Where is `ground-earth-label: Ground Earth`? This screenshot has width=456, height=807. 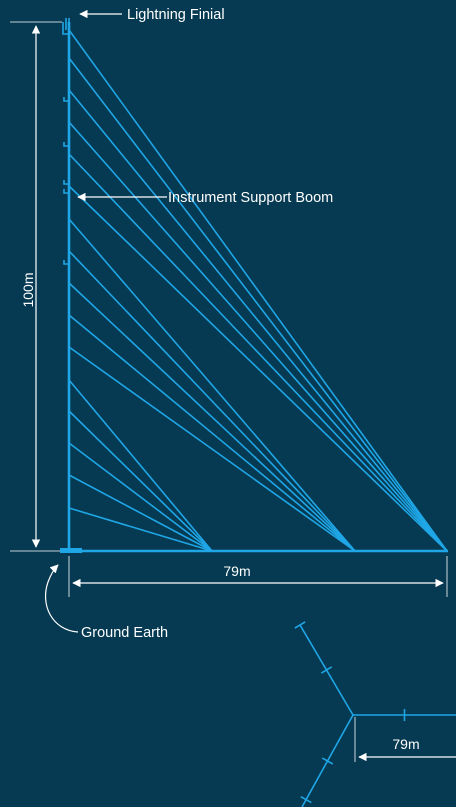
ground-earth-label: Ground Earth is located at coordinates (124, 633).